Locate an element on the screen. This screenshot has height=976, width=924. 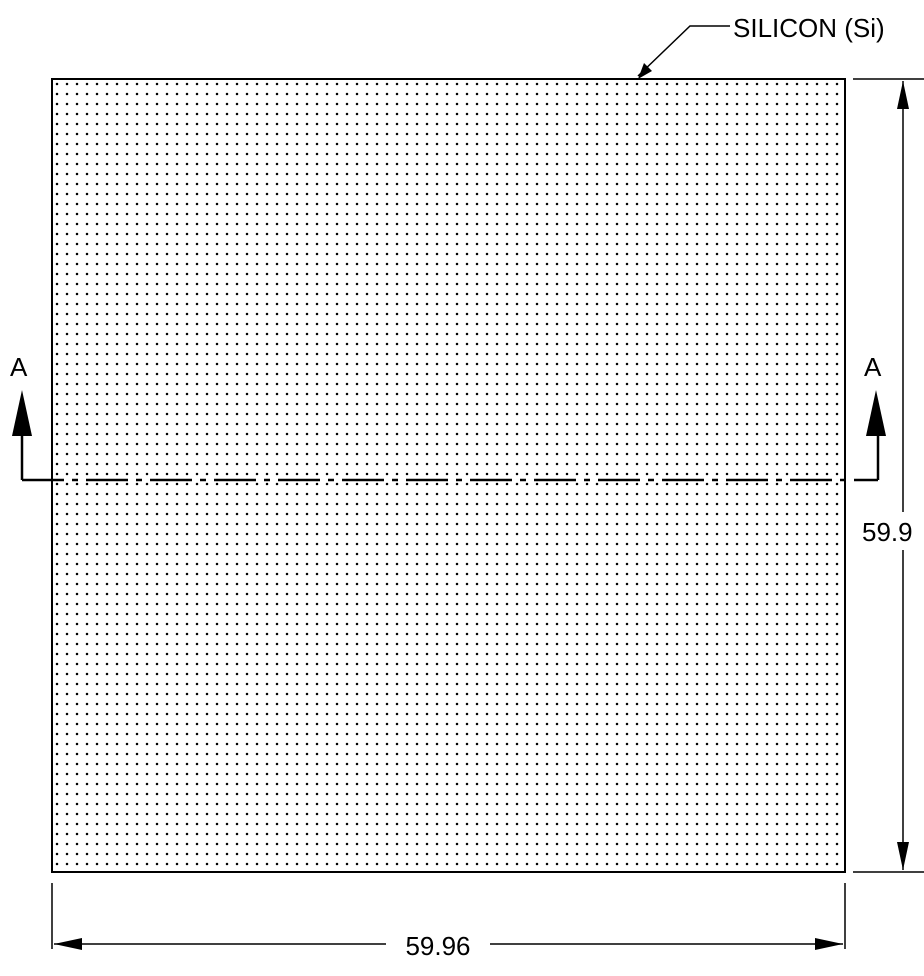
material-callout: SILICON (Si) is located at coordinates (761, 46).